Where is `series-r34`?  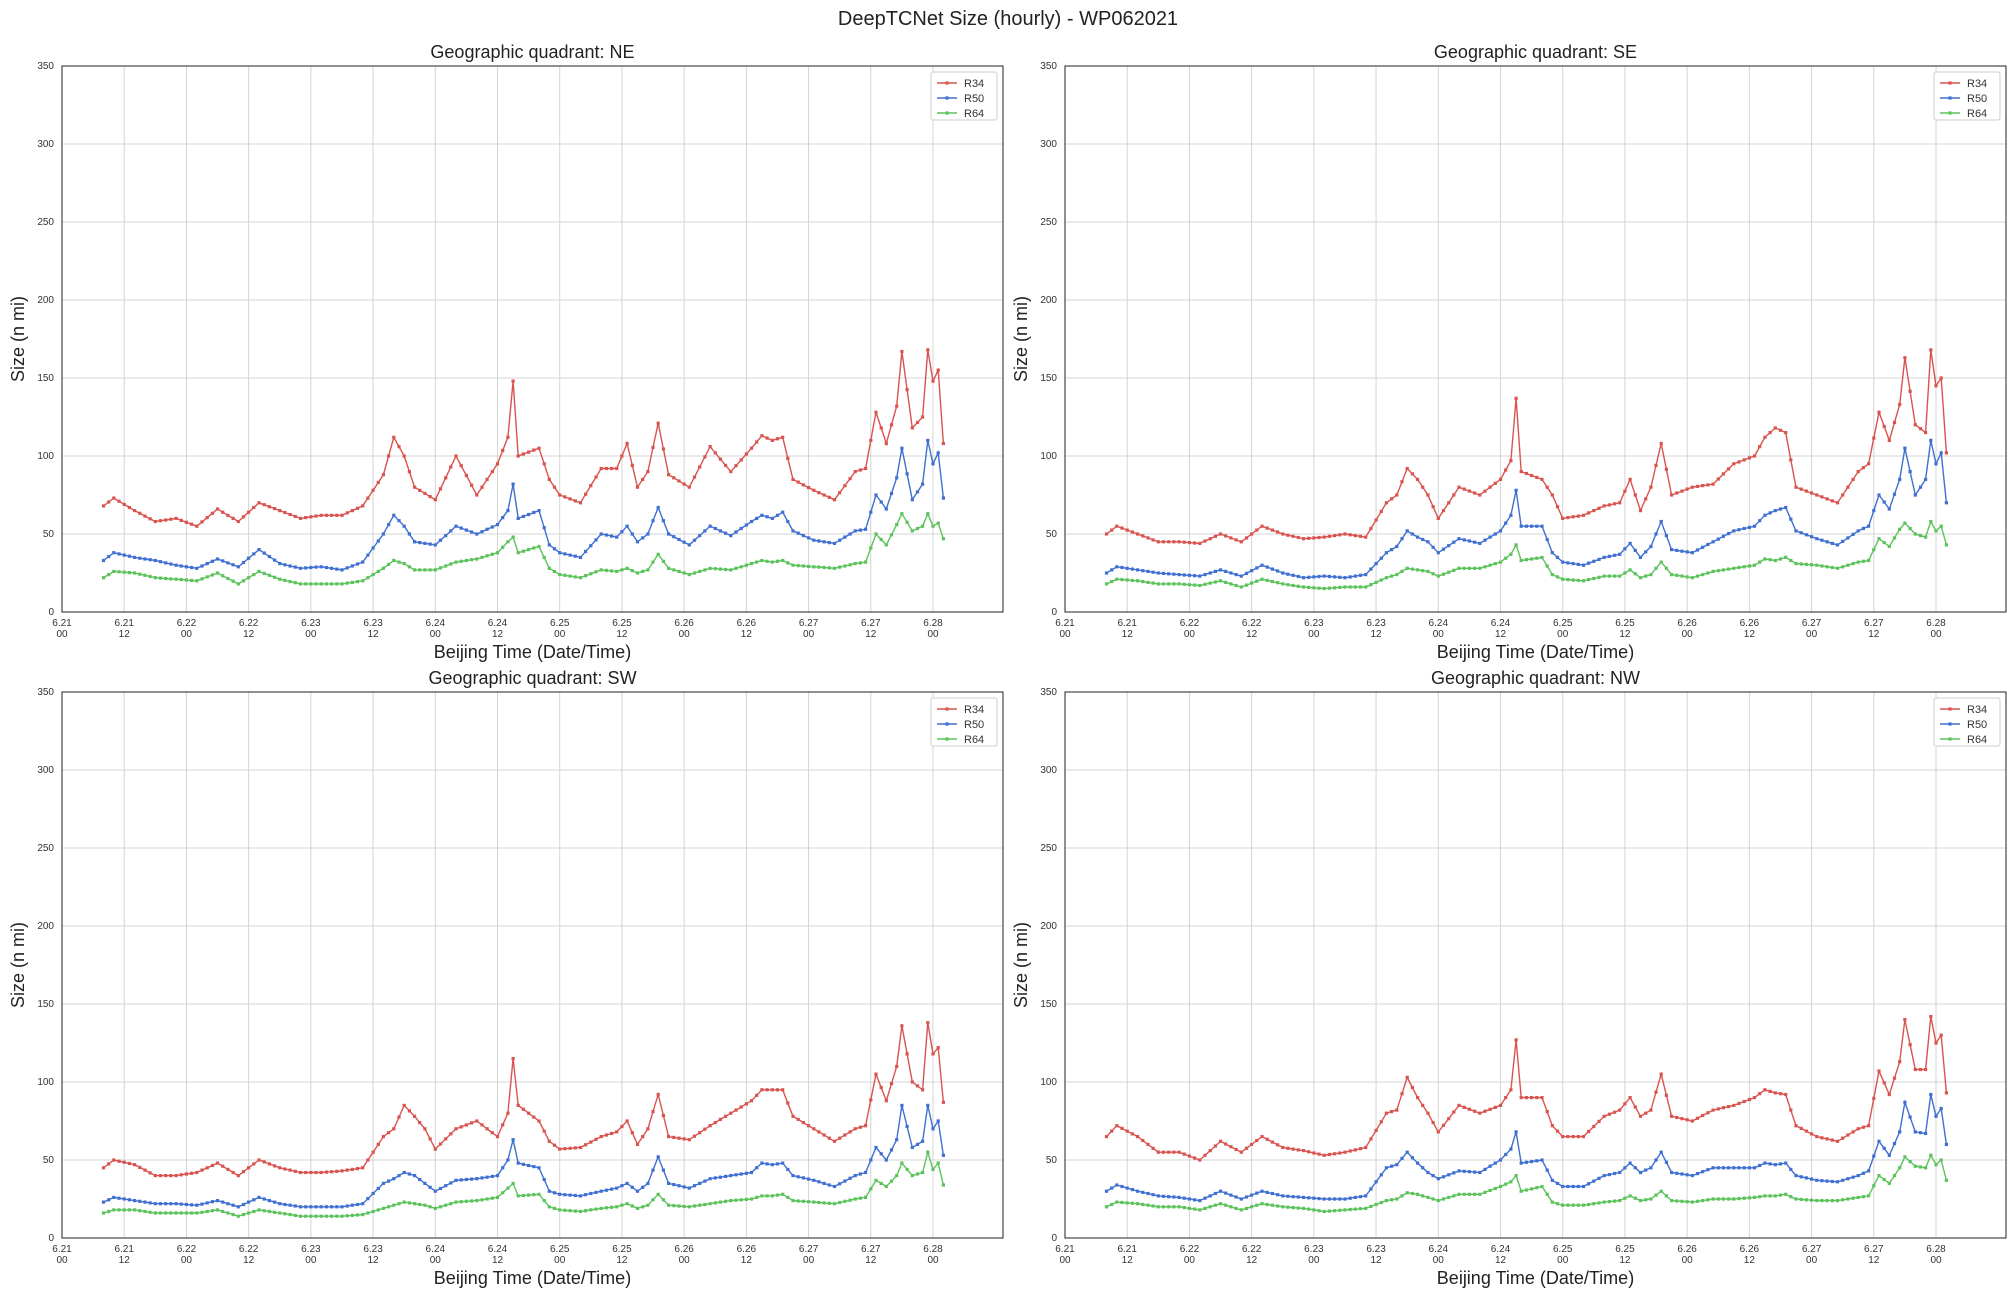 series-r34 is located at coordinates (523, 438).